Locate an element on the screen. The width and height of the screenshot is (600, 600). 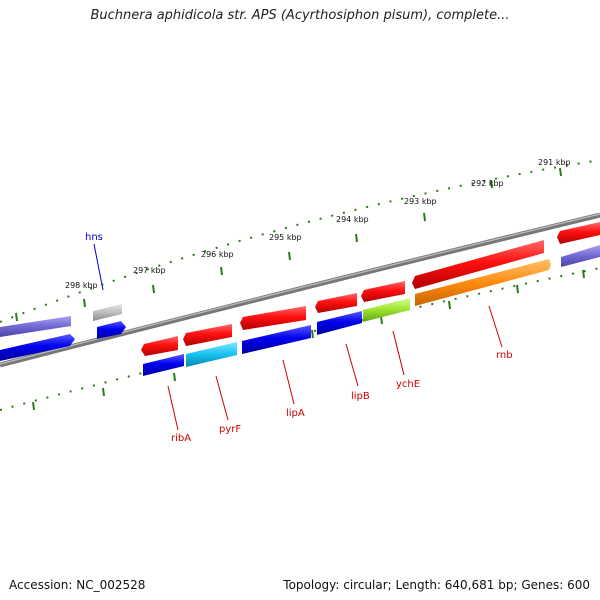
kbp-label-292: 292 kbp is located at coordinates (487, 183).